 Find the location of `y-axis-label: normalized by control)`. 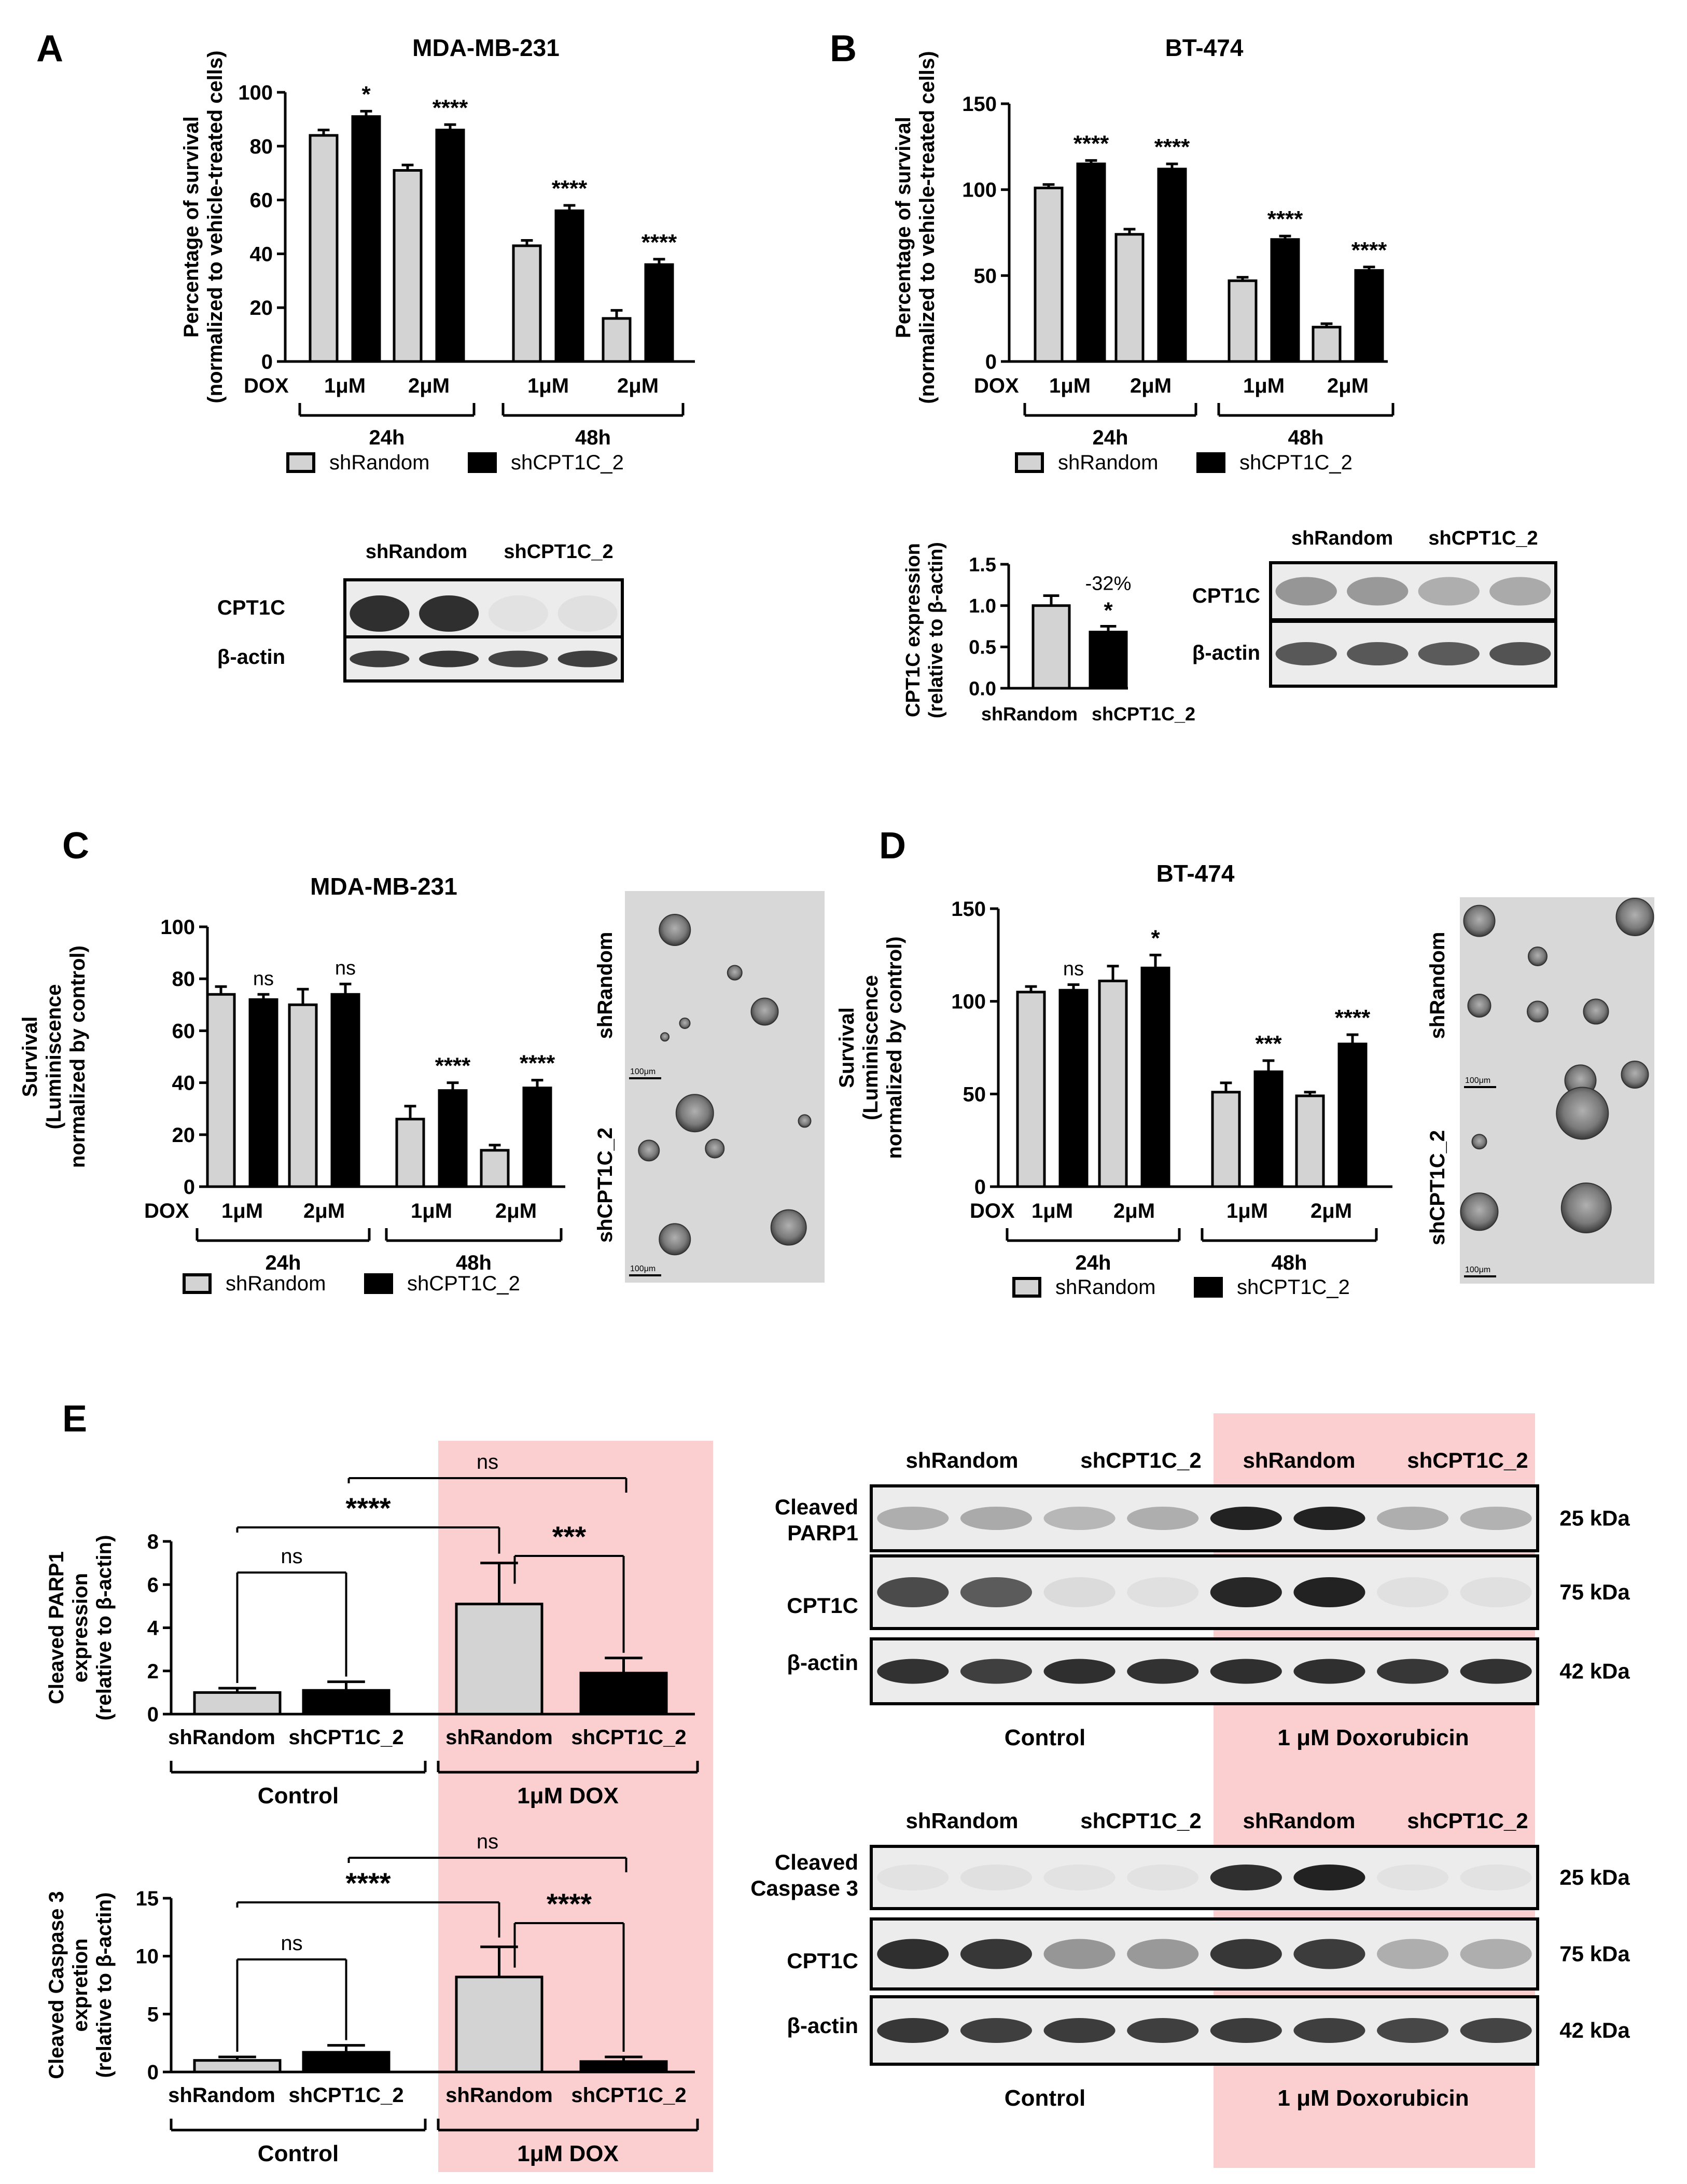

y-axis-label: normalized by control) is located at coordinates (894, 1048).